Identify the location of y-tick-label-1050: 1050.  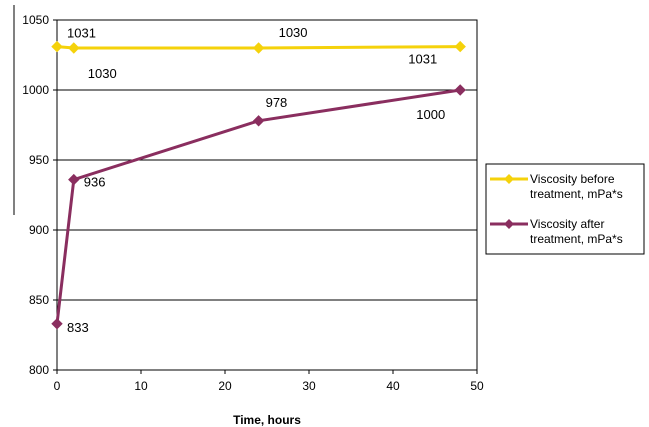
(35, 20).